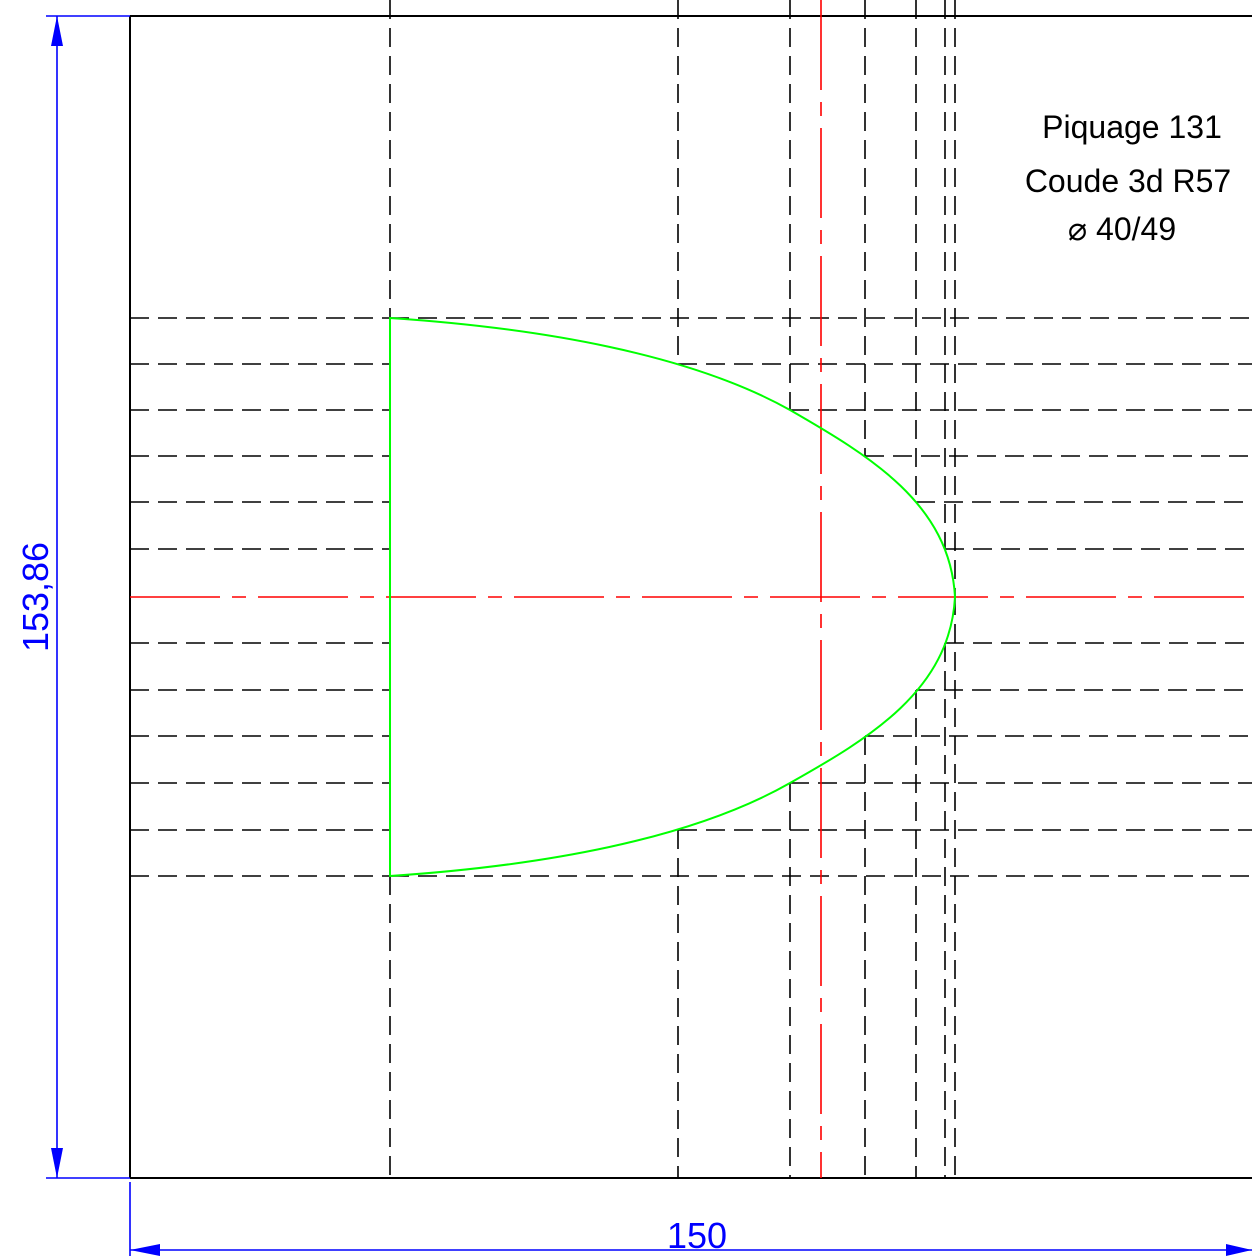 Image resolution: width=1252 pixels, height=1258 pixels. I want to click on annotation-block: Piquage 131 Coude 3d R57 ⌀ 40/49, so click(1128, 178).